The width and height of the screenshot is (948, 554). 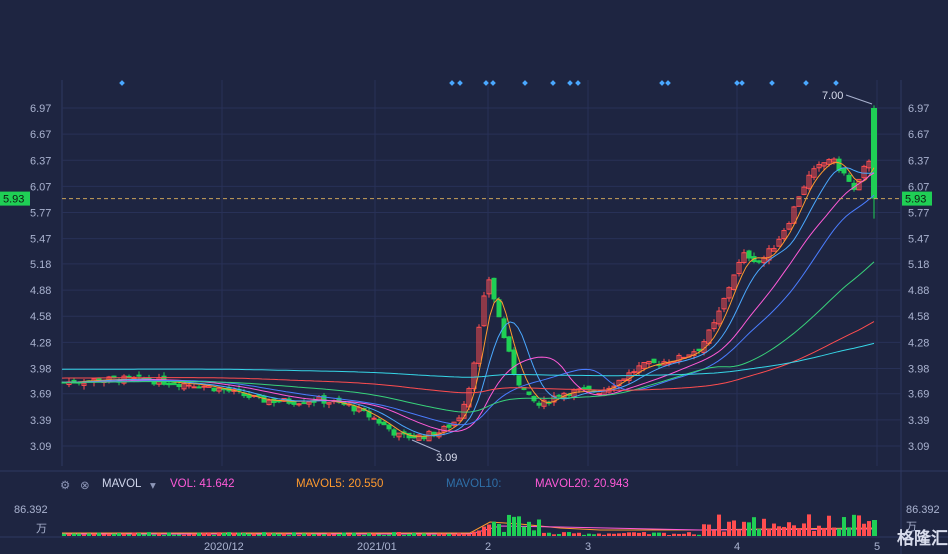 What do you see at coordinates (277, 40) in the screenshot?
I see `lock-icon: ⊛` at bounding box center [277, 40].